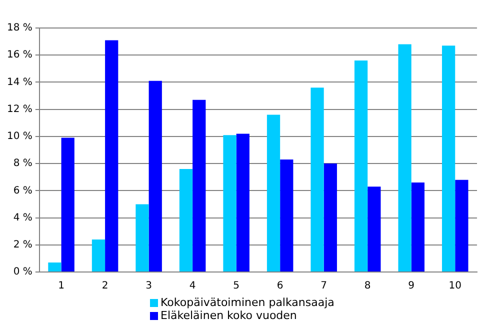  I want to click on y-tick-label: 2 %, so click(22, 244).